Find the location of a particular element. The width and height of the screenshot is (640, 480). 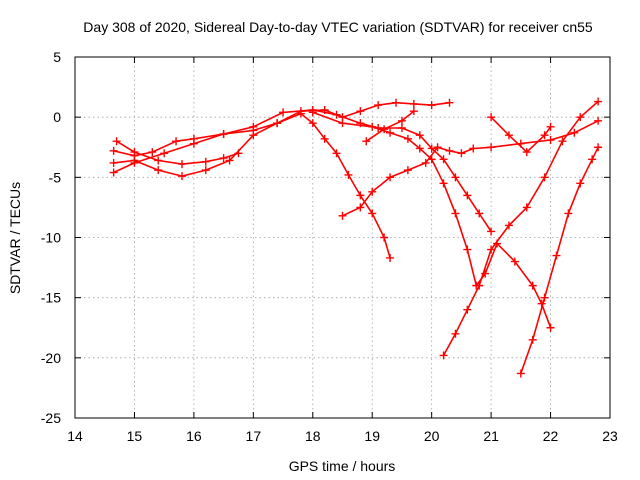

y-tick-labels: -25 -20 -15 -10 -5 0 5 is located at coordinates (51, 237).